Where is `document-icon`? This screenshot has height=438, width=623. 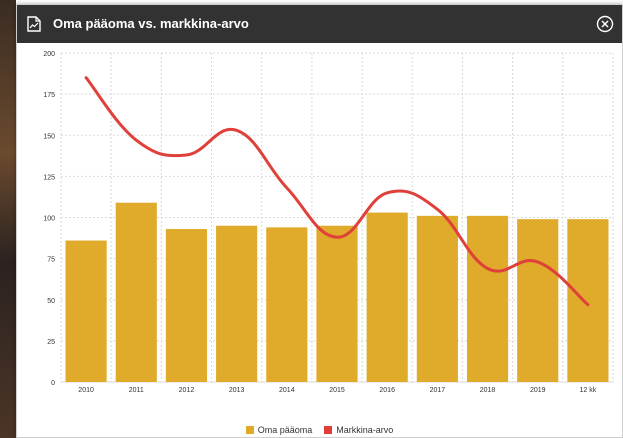
document-icon is located at coordinates (34, 24).